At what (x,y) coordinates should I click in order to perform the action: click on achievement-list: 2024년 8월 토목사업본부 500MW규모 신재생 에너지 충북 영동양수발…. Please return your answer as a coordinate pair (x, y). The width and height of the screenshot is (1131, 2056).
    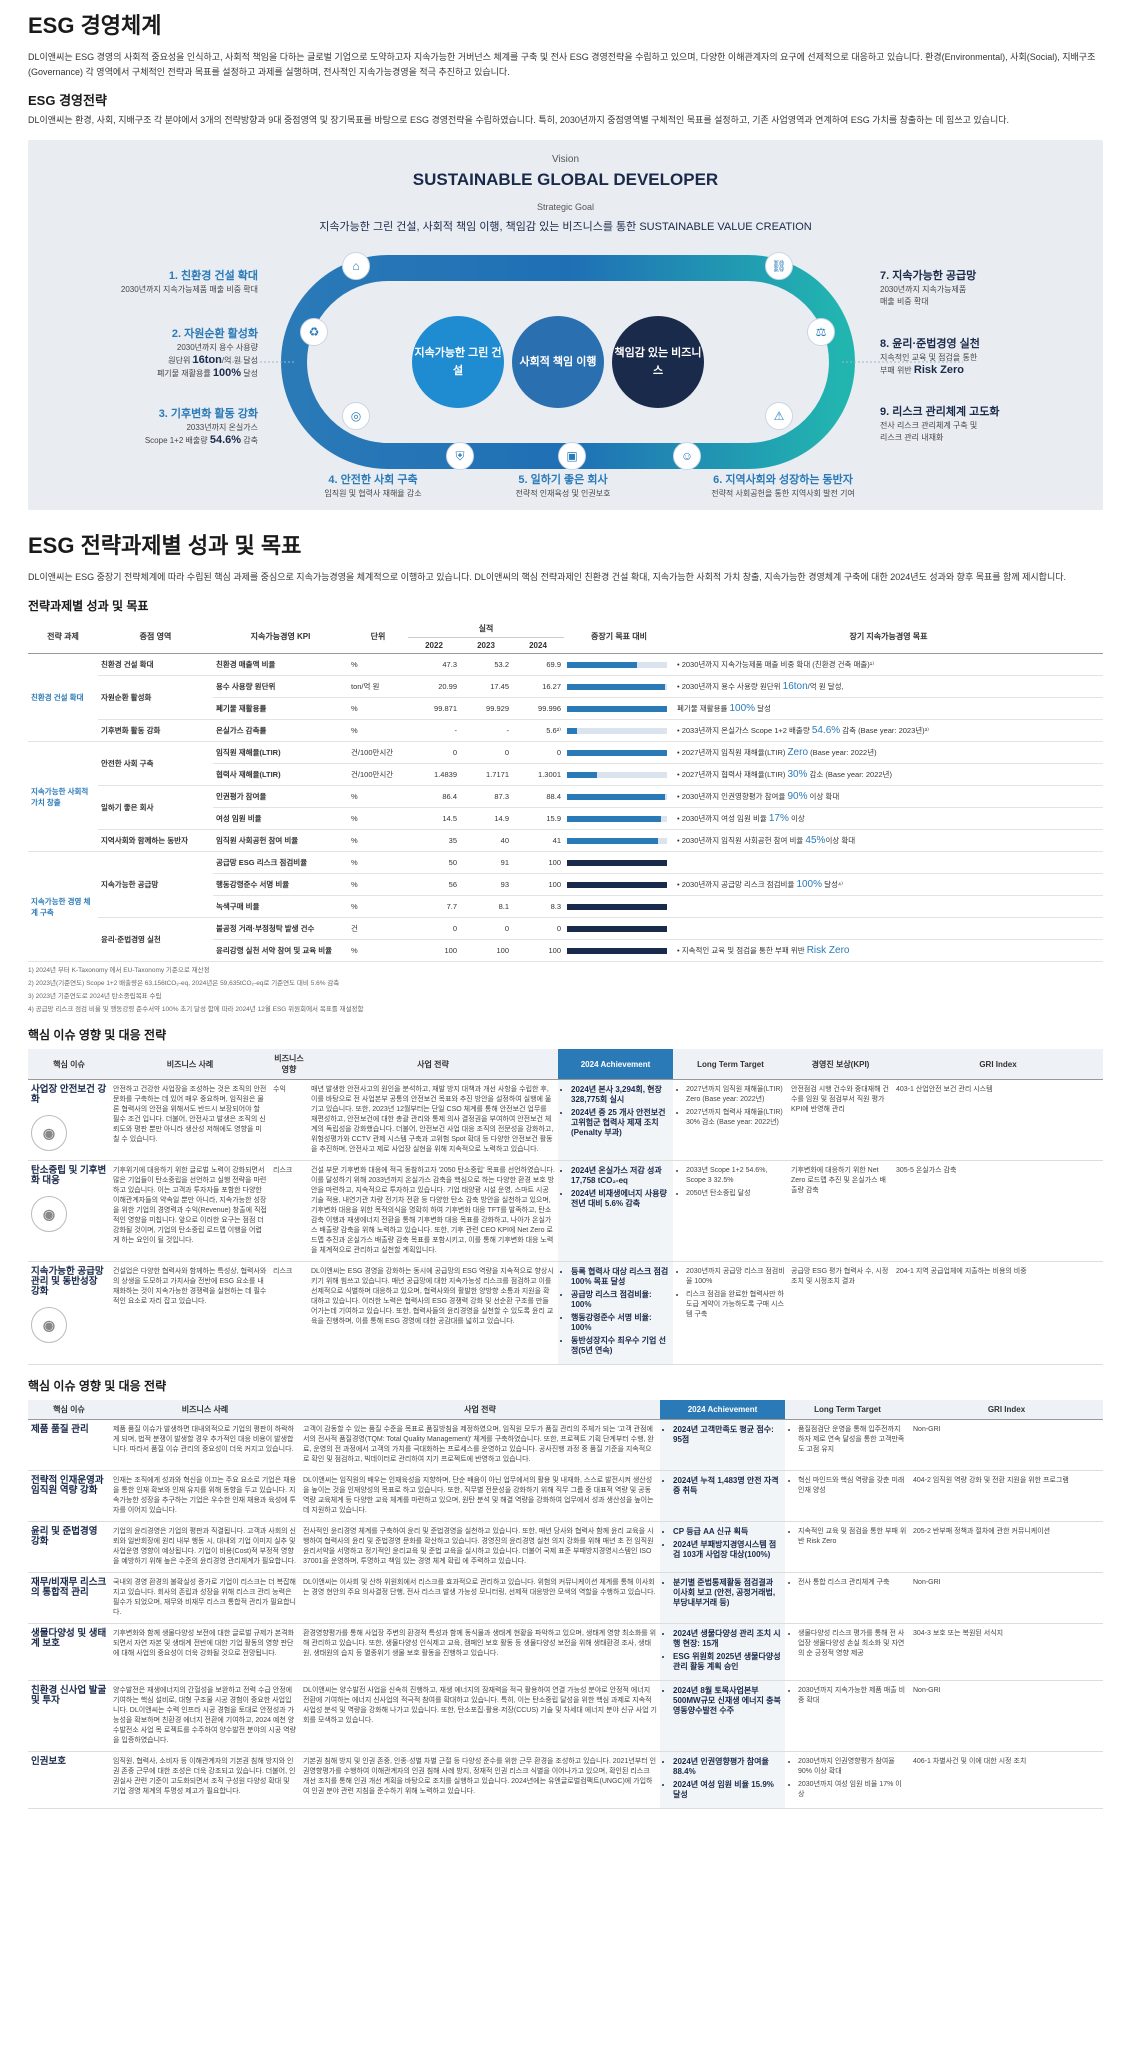
    Looking at the image, I should click on (722, 1701).